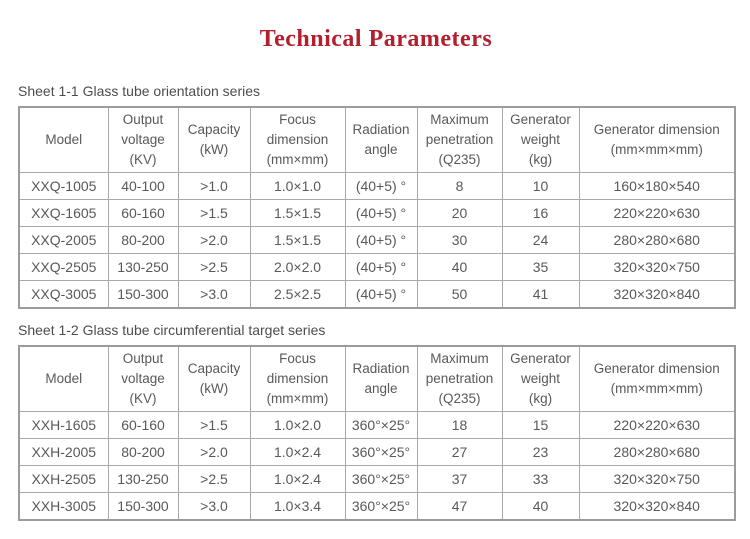  Describe the element at coordinates (63, 240) in the screenshot. I see `model-cell: XXQ-2005` at that location.